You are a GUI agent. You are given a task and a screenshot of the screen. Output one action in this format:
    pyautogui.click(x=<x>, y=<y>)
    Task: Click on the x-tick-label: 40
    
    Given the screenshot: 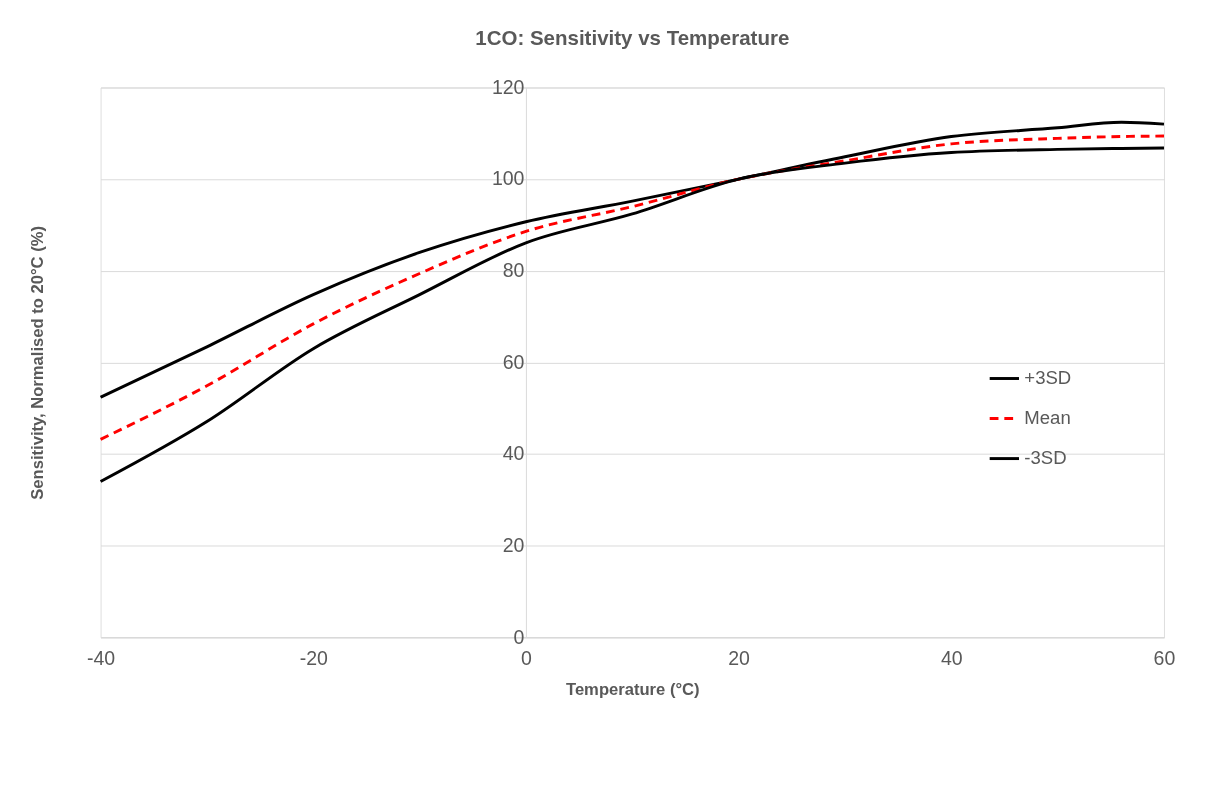 What is the action you would take?
    pyautogui.click(x=951, y=658)
    